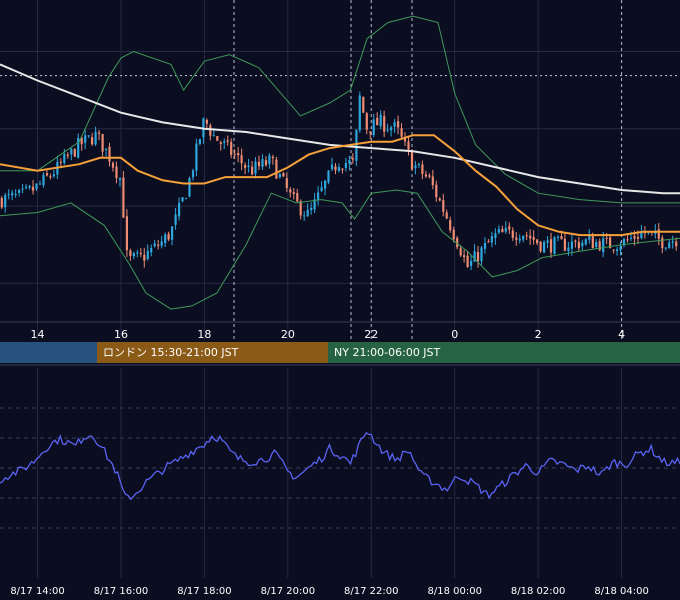  What do you see at coordinates (288, 334) in the screenshot?
I see `x-tick-label: 20` at bounding box center [288, 334].